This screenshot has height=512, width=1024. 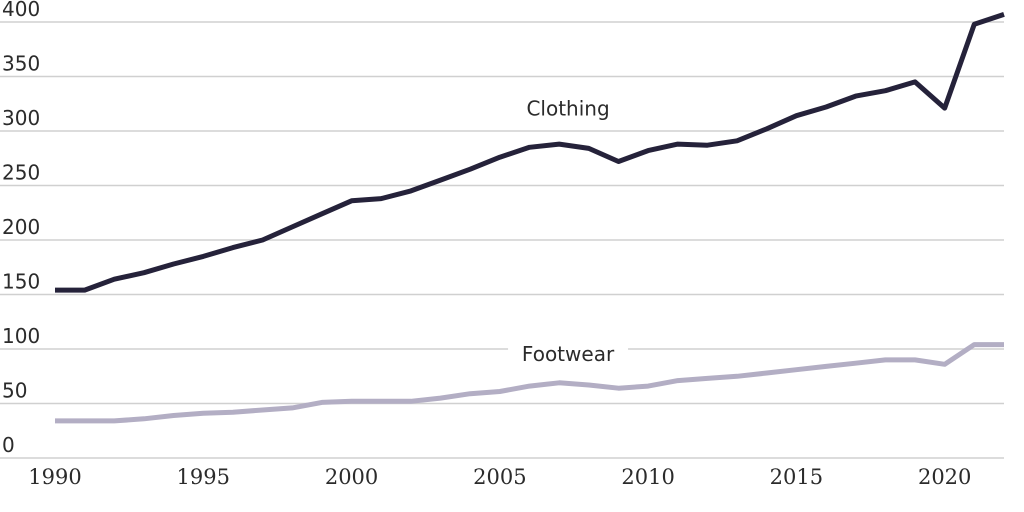 I want to click on y-tick-label: 400, so click(x=21, y=10).